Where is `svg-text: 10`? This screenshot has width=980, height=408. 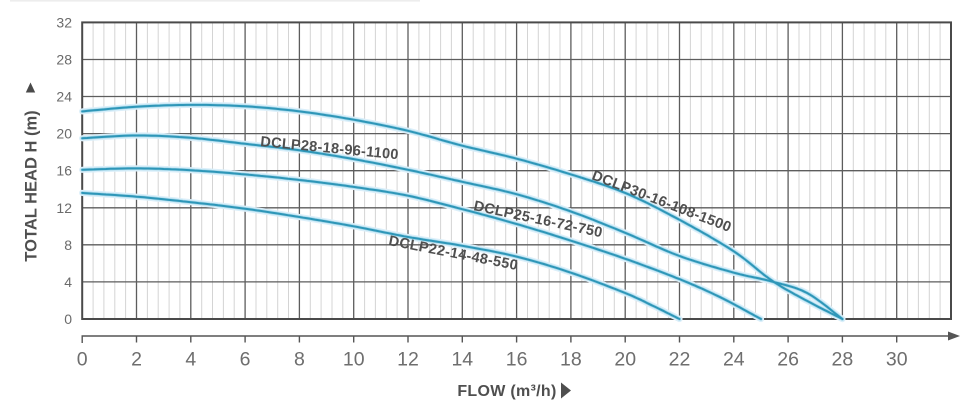
svg-text: 10 is located at coordinates (354, 360).